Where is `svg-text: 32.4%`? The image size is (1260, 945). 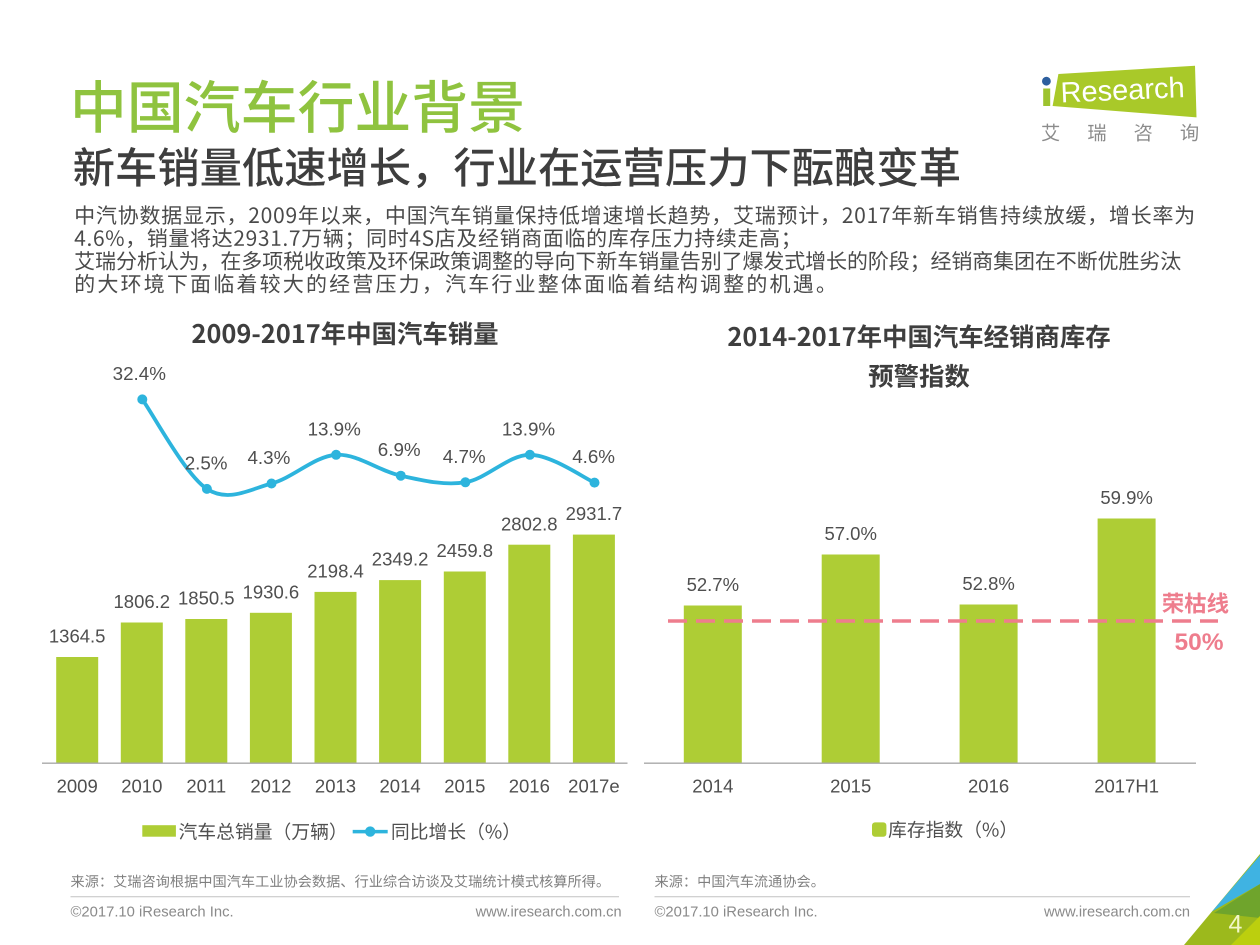 svg-text: 32.4% is located at coordinates (140, 373).